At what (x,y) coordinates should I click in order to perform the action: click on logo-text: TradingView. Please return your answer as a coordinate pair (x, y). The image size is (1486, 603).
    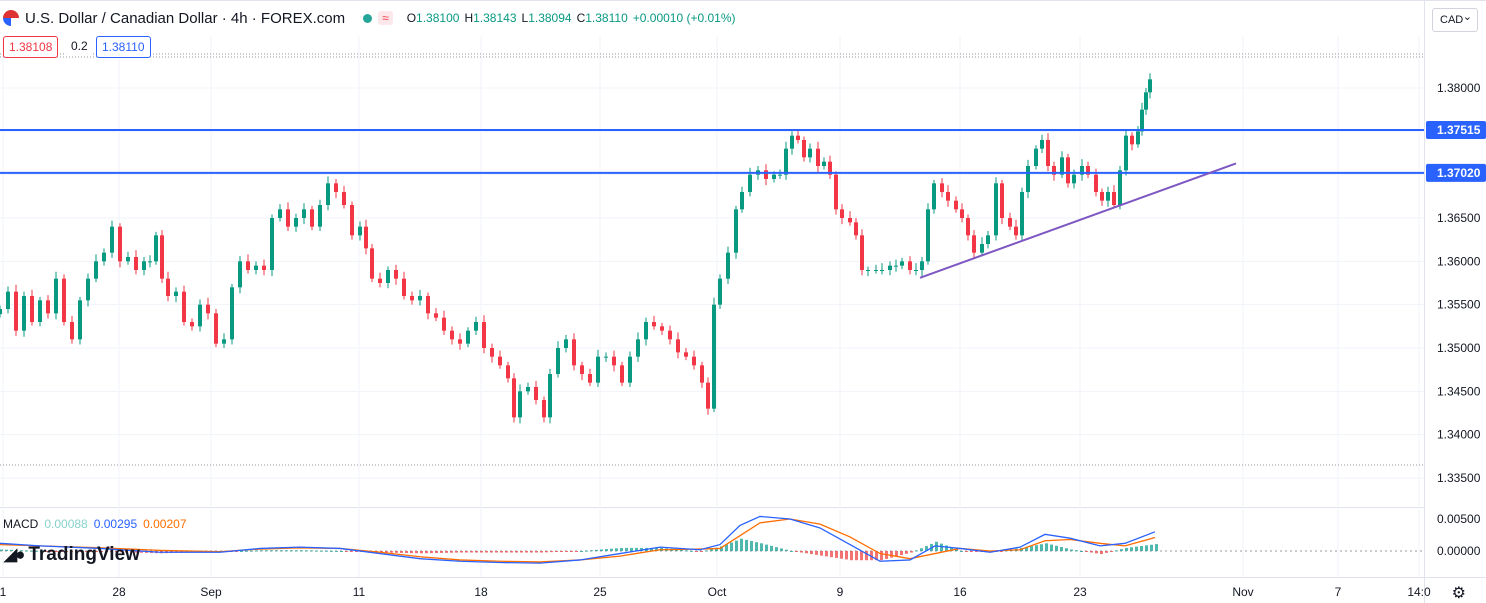
    Looking at the image, I should click on (84, 554).